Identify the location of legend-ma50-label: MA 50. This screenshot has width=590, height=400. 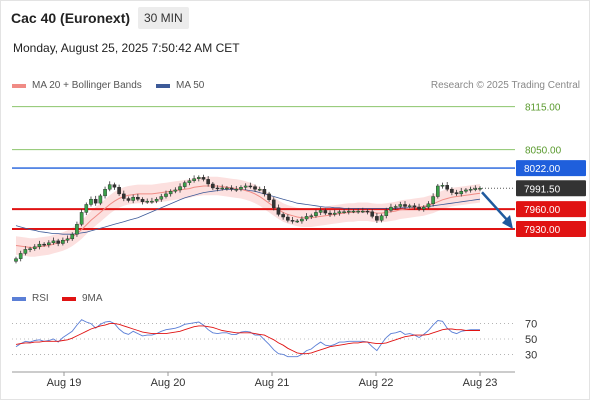
(190, 85).